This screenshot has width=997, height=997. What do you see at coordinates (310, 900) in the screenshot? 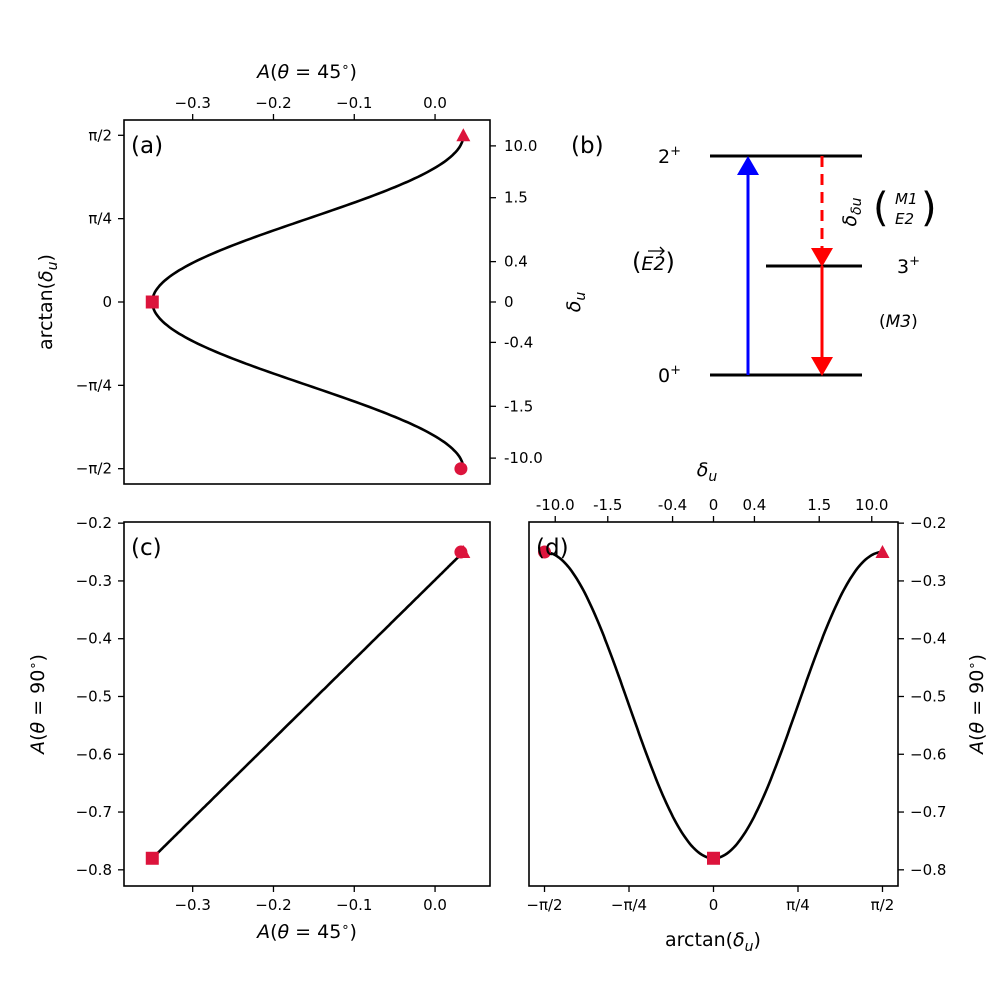
I see `panel-c-x-ticks: −0.3 −0.2 −0.1 0.0` at bounding box center [310, 900].